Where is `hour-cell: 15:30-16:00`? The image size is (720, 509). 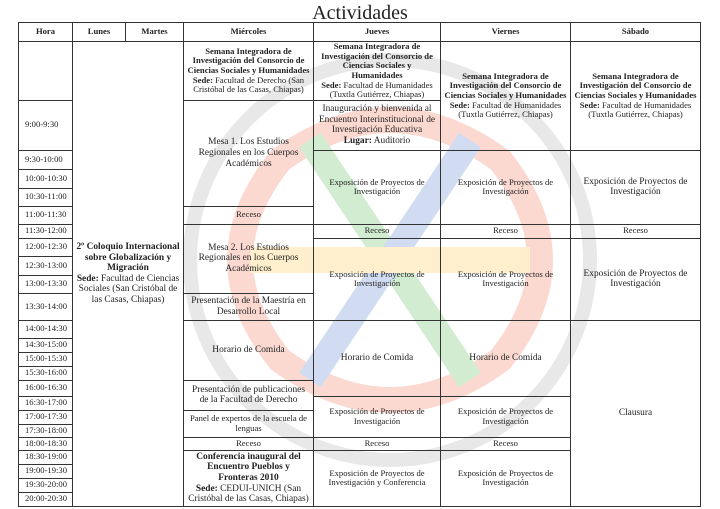 hour-cell: 15:30-16:00 is located at coordinates (45, 373).